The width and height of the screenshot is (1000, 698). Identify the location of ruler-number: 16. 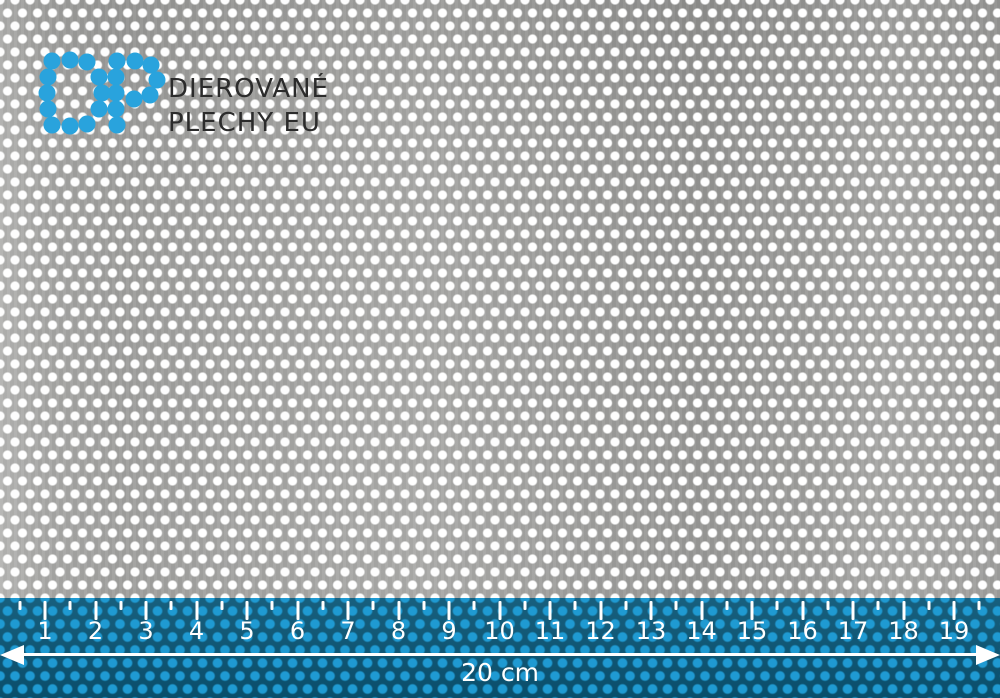
(802, 631).